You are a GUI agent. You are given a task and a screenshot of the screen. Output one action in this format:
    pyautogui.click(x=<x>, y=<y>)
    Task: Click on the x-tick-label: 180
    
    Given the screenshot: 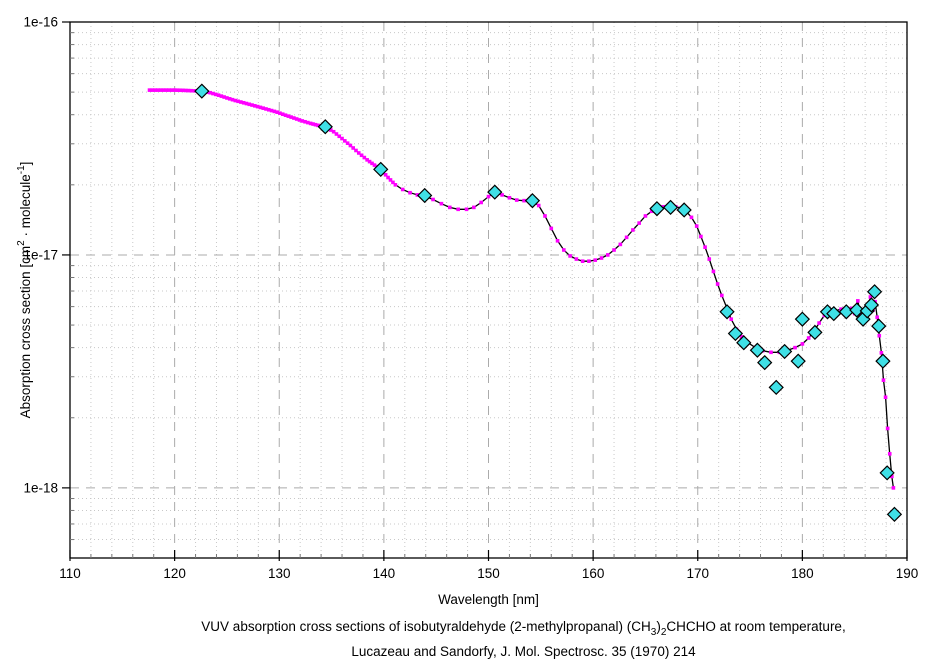 What is the action you would take?
    pyautogui.click(x=802, y=573)
    